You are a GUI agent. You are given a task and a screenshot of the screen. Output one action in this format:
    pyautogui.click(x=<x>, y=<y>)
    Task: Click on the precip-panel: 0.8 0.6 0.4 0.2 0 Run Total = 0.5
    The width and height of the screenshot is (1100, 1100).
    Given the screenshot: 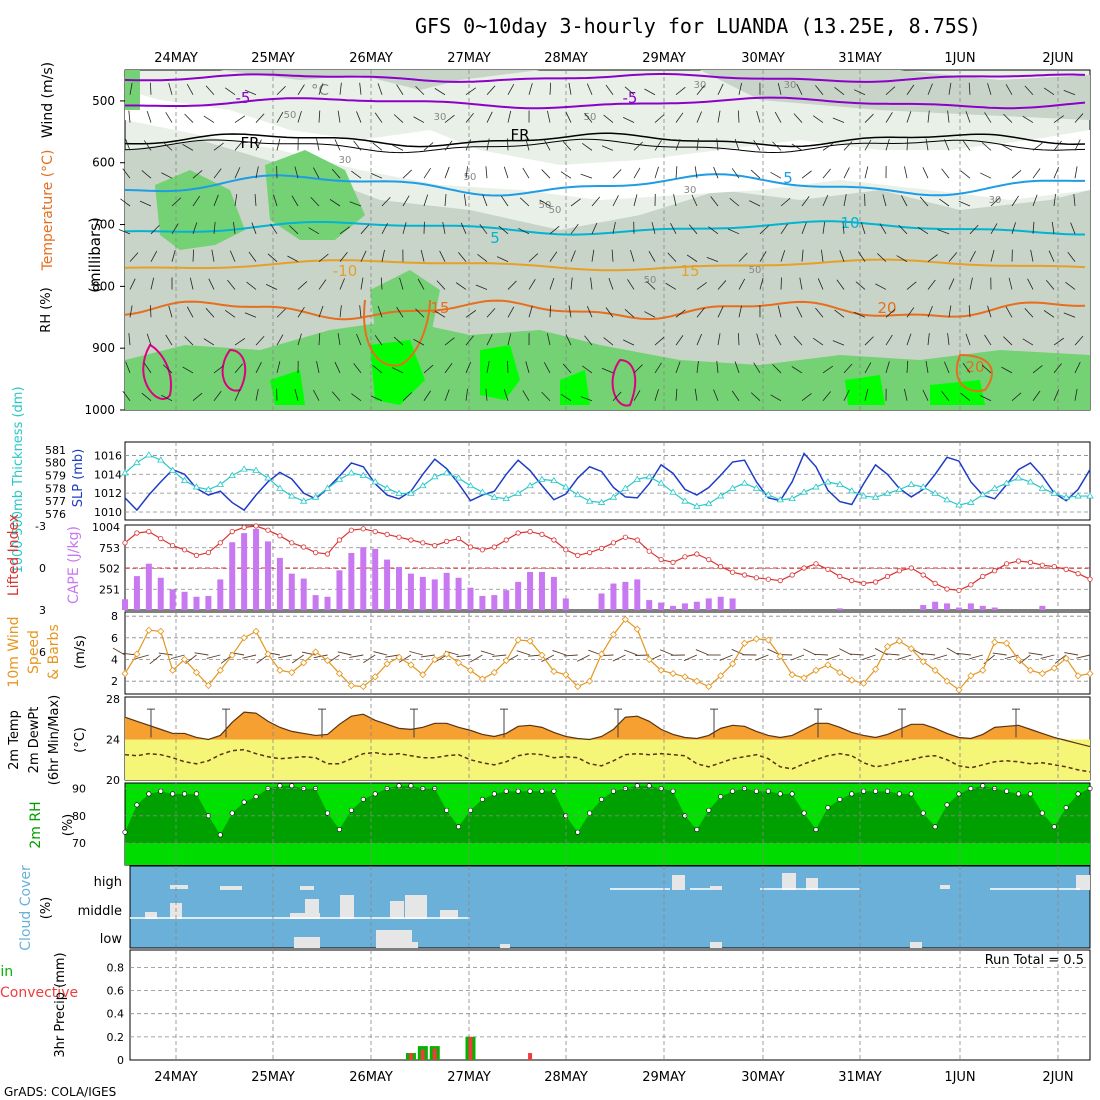 What is the action you would take?
    pyautogui.click(x=599, y=1008)
    